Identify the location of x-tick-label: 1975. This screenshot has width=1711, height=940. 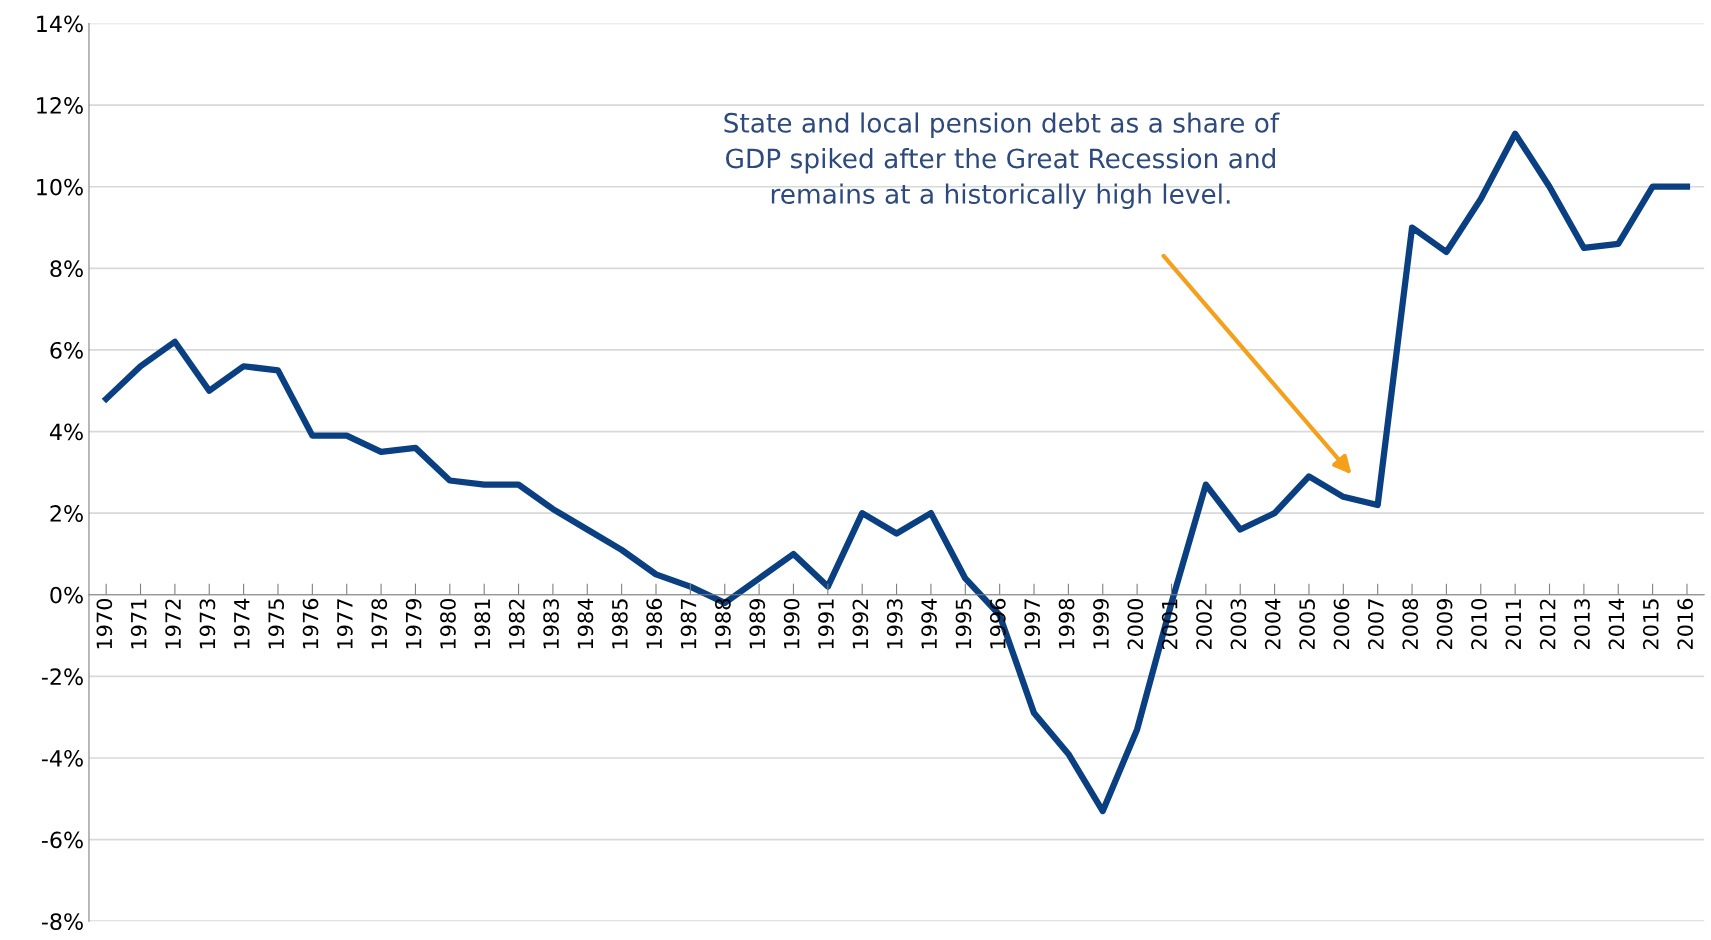
(276, 624).